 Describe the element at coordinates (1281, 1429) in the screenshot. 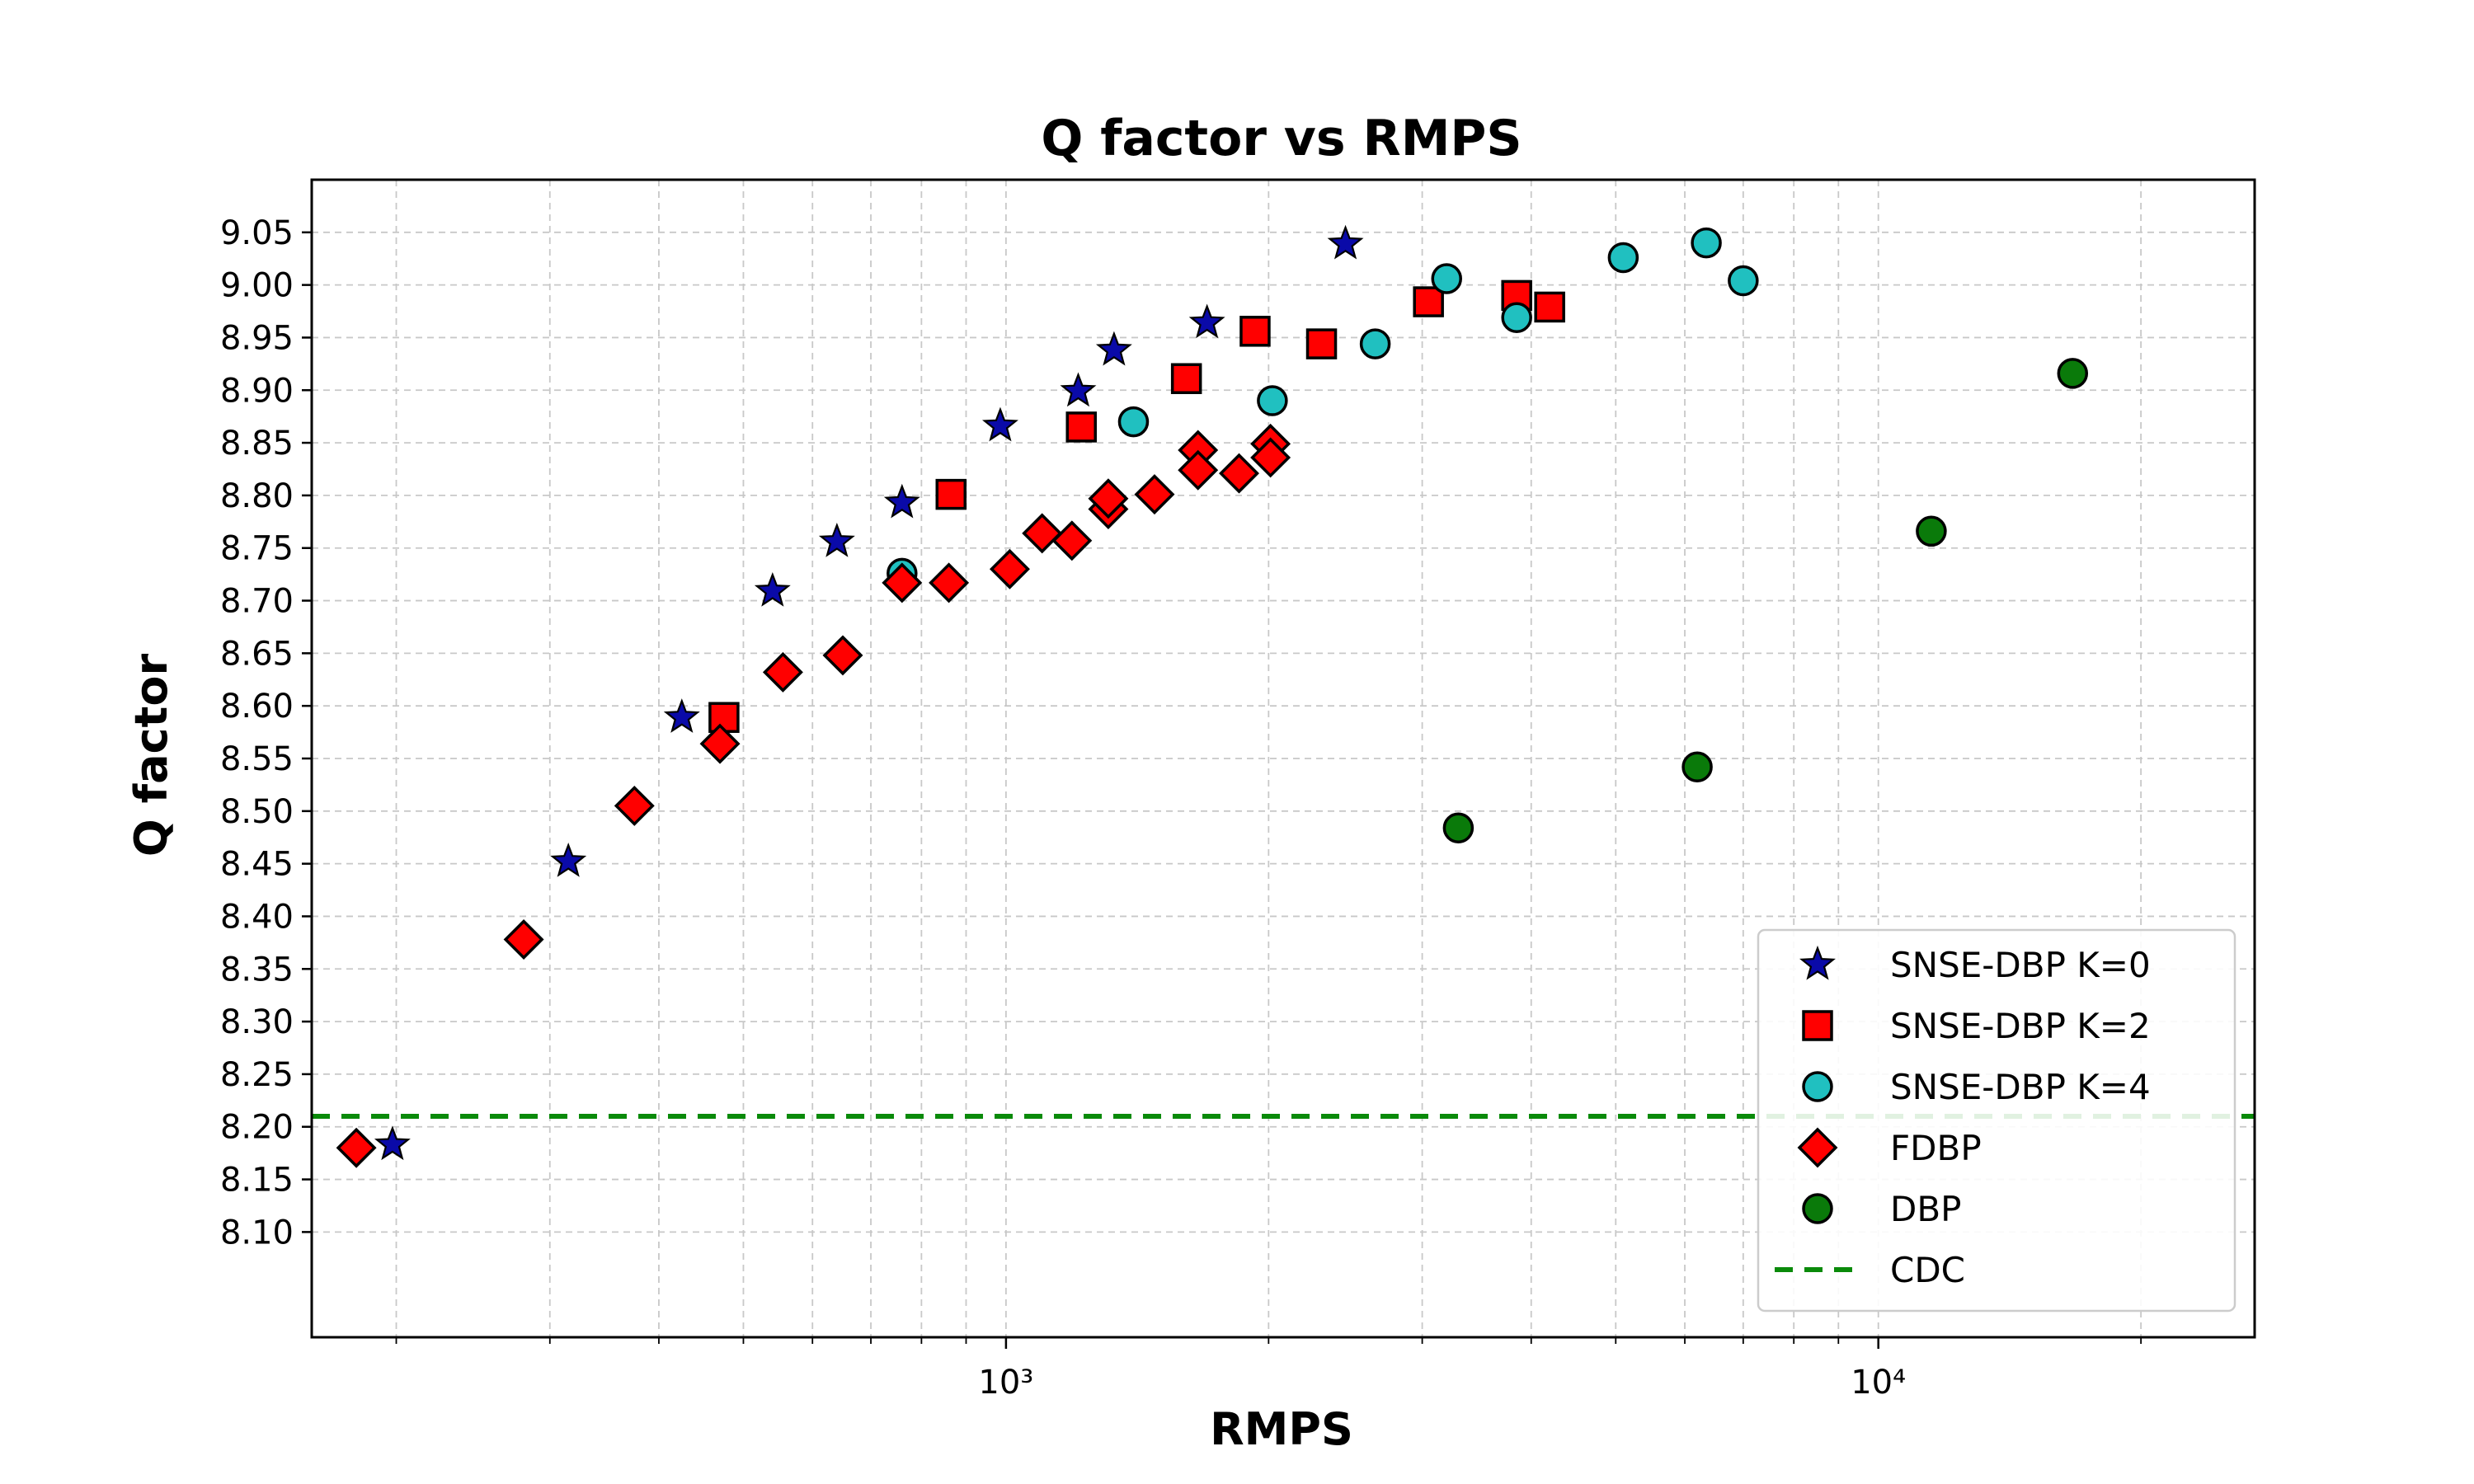

I see `x-axis-label: RMPS` at that location.